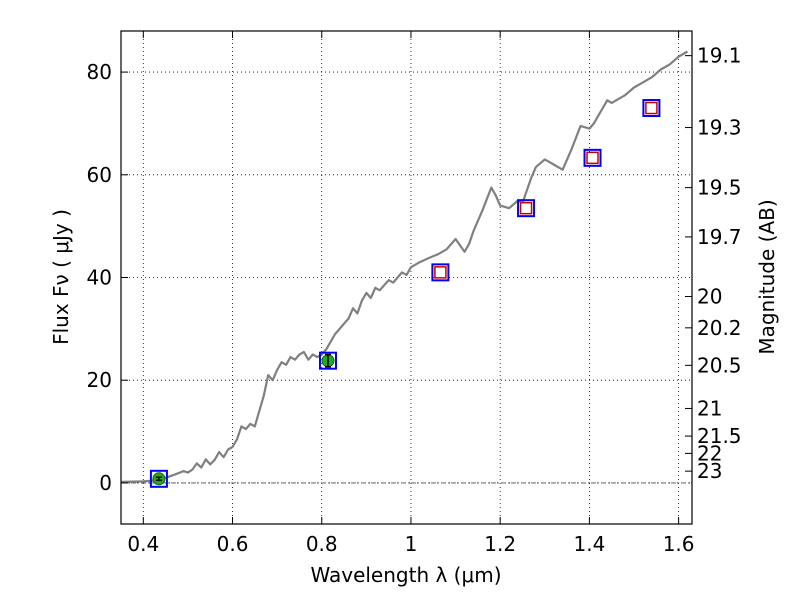 This screenshot has height=600, width=800. I want to click on x-tick-label: 1.6, so click(679, 544).